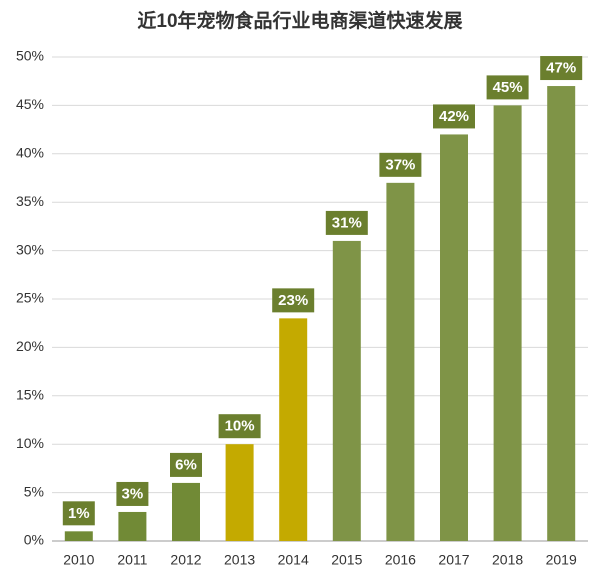 This screenshot has width=600, height=583. I want to click on x-tick-label: 2011, so click(132, 560).